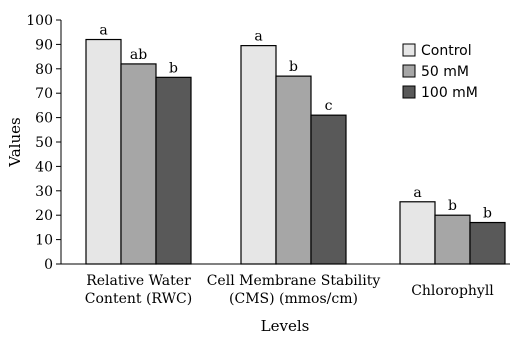 The height and width of the screenshot is (339, 513). Describe the element at coordinates (44, 70) in the screenshot. I see `y-tick-label: 80` at that location.